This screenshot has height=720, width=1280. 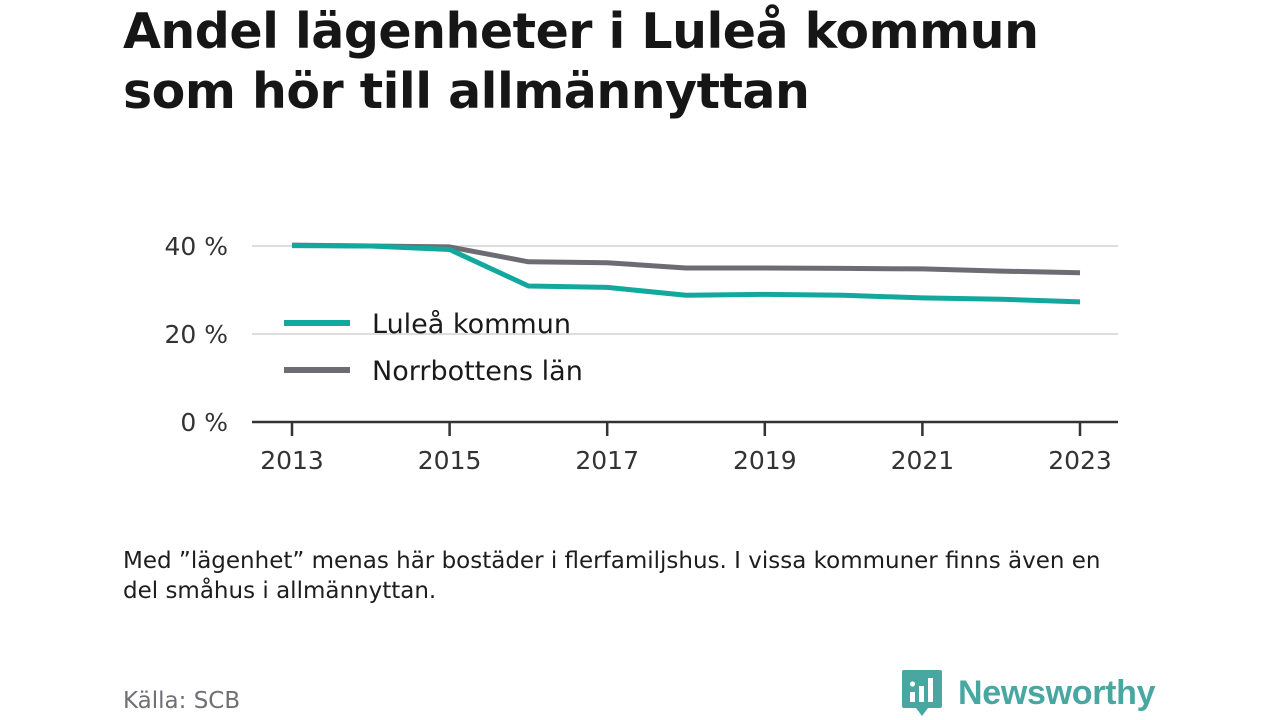 What do you see at coordinates (292, 460) in the screenshot?
I see `x-tick-label: 2013` at bounding box center [292, 460].